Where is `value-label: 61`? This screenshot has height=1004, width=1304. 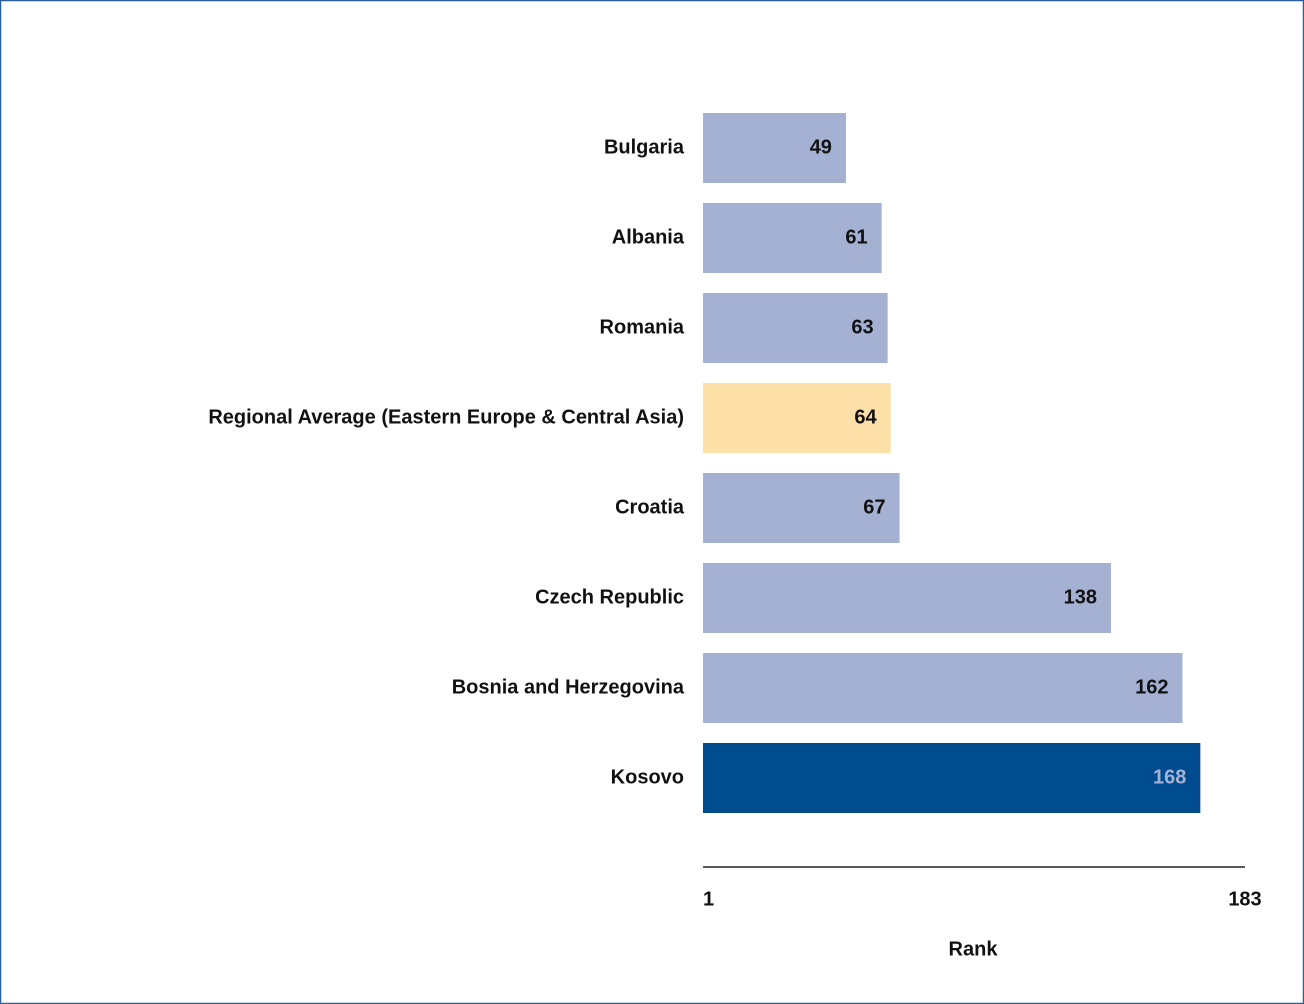 value-label: 61 is located at coordinates (856, 237).